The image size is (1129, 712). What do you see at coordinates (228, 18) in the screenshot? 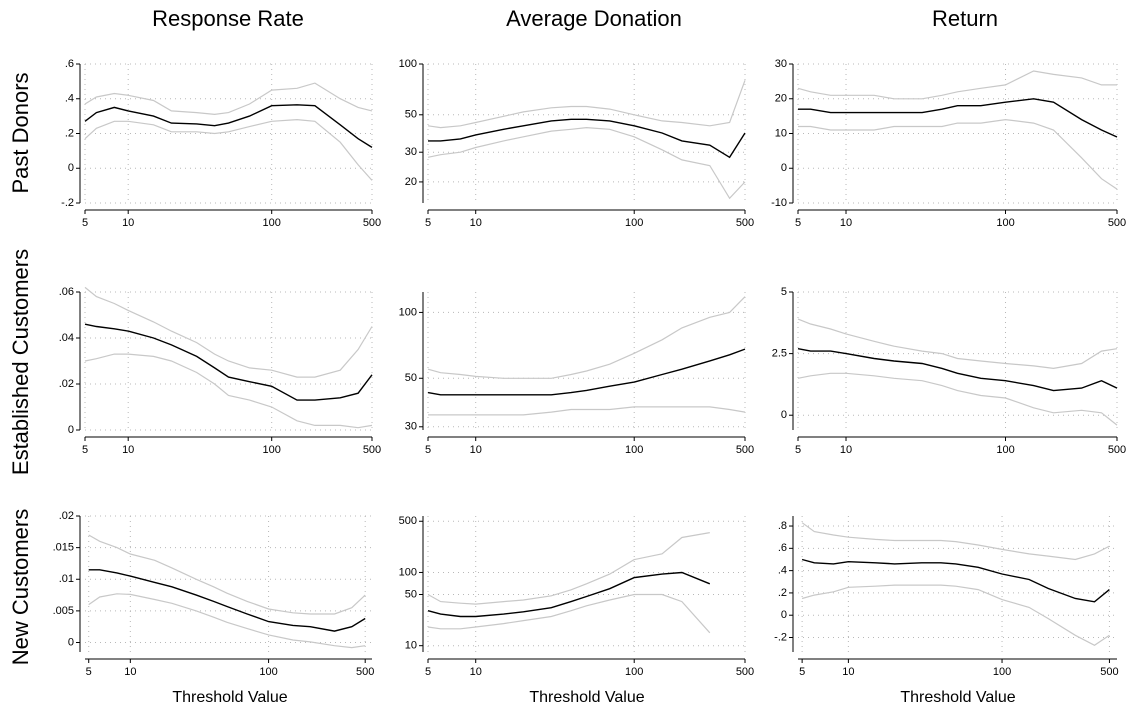
I see `column-title: Response Rate` at bounding box center [228, 18].